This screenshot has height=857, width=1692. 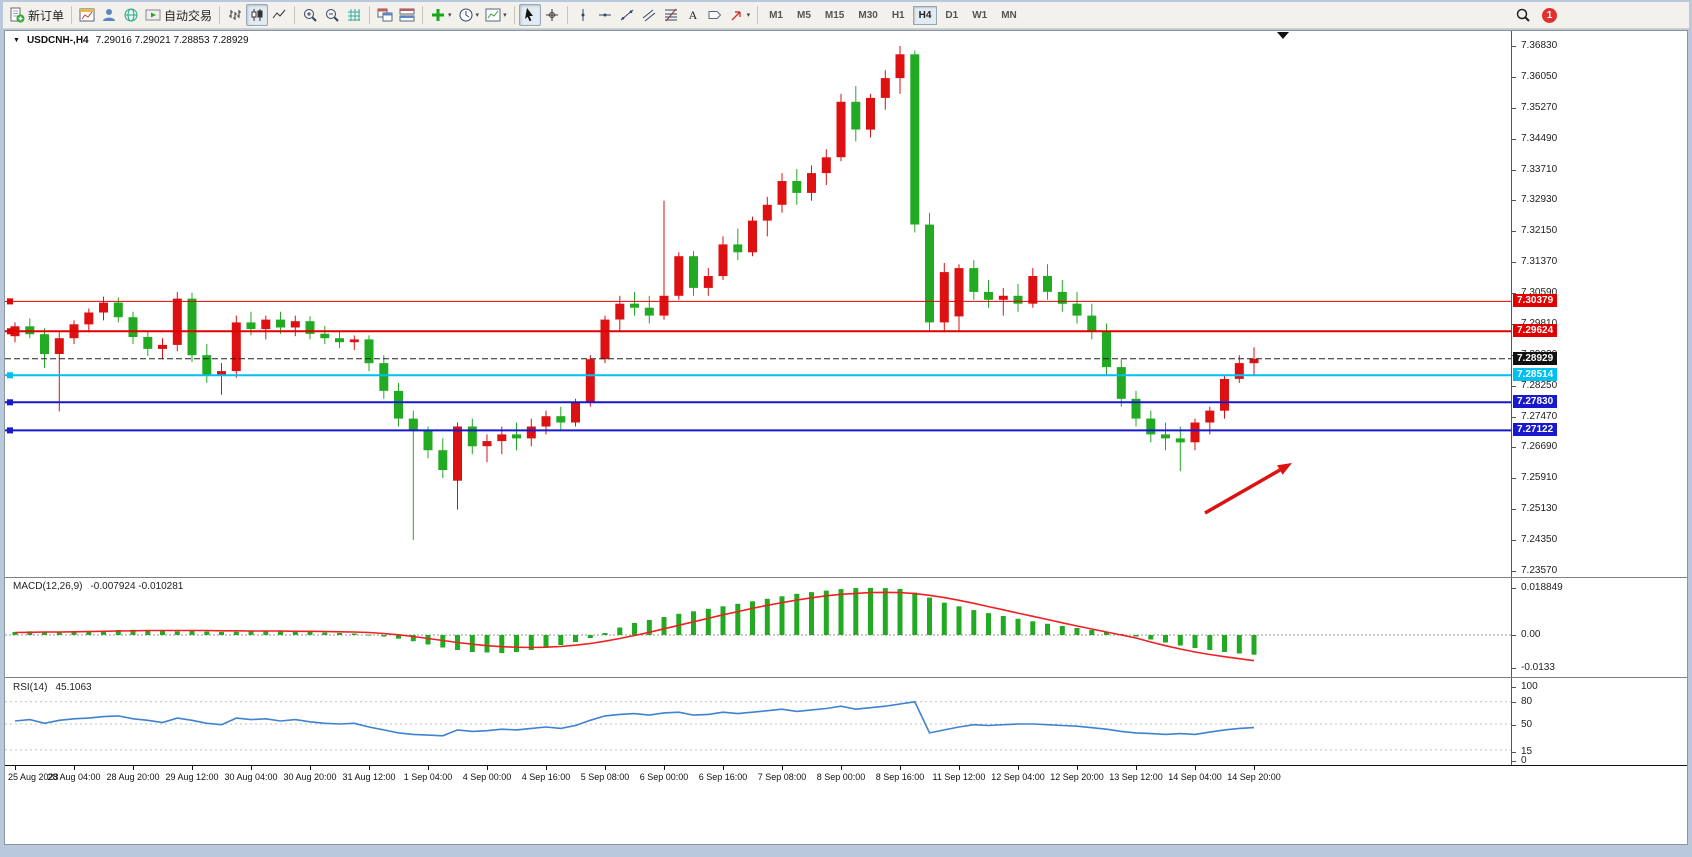 I want to click on search-button, so click(x=1523, y=15).